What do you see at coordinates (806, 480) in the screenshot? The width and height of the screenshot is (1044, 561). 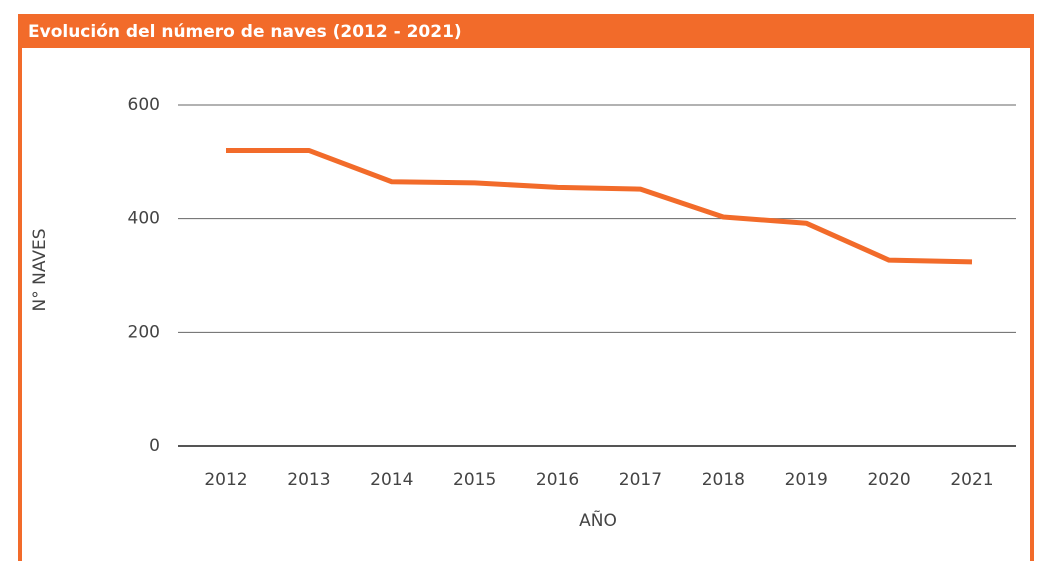 I see `x-tick-label: 2019` at bounding box center [806, 480].